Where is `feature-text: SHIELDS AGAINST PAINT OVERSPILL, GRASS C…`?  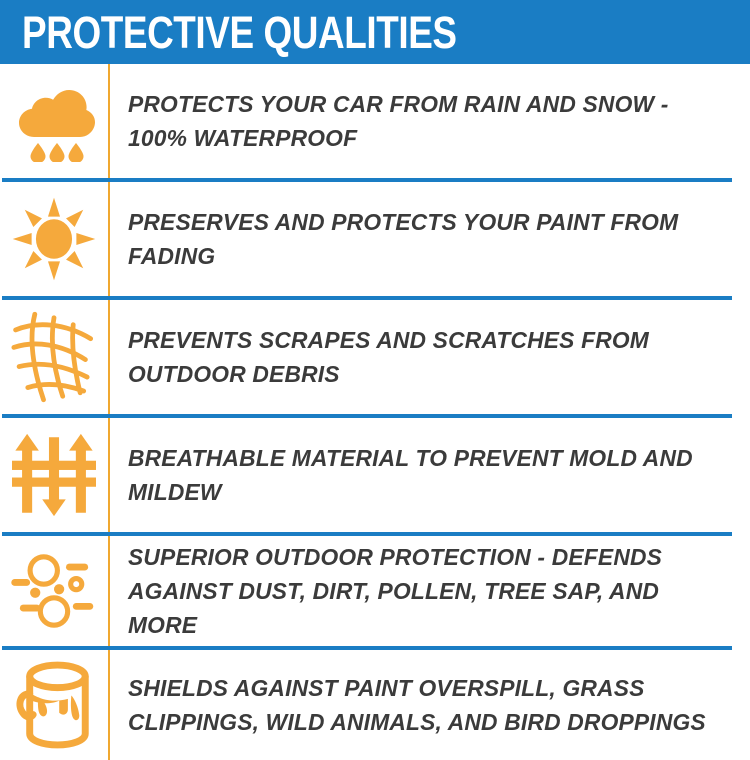 feature-text: SHIELDS AGAINST PAINT OVERSPILL, GRASS C… is located at coordinates (417, 705).